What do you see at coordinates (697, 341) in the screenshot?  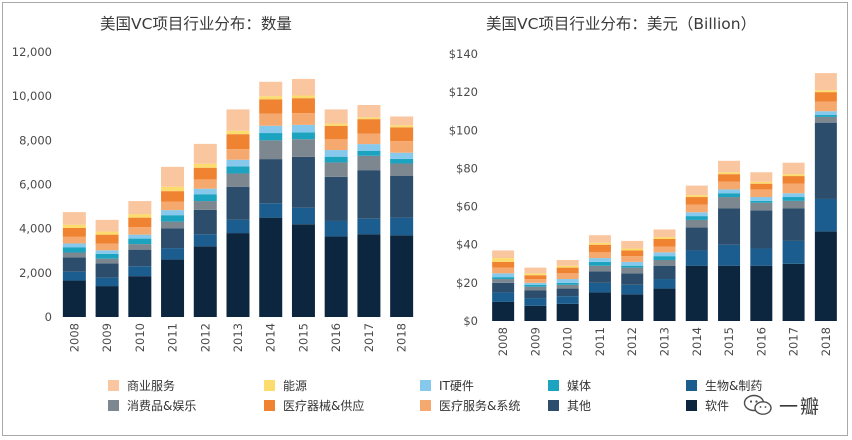 I see `x-category-label: 2014` at bounding box center [697, 341].